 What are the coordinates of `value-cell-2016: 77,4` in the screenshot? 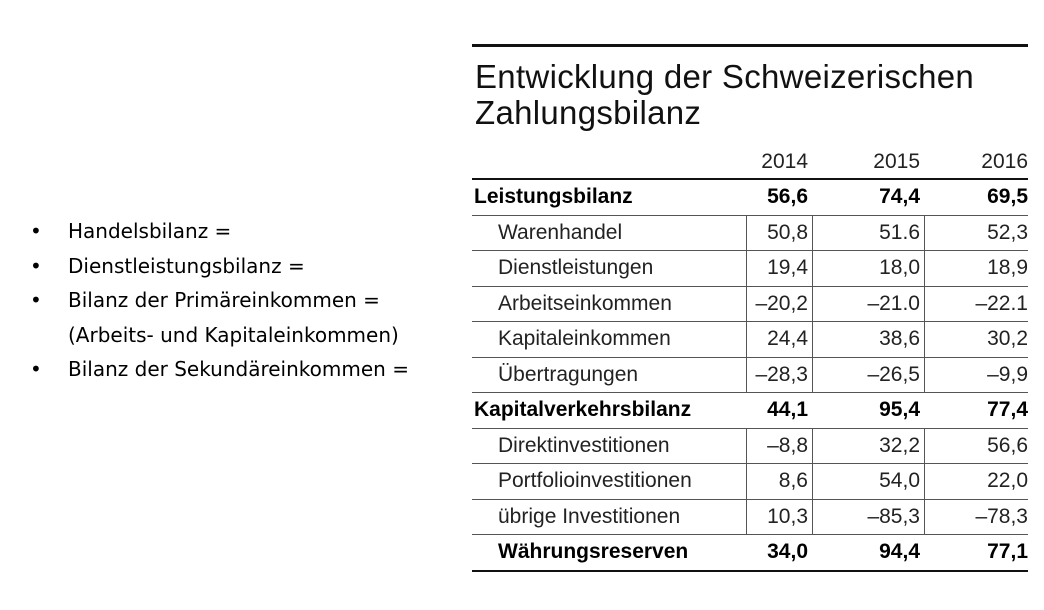 It's located at (1007, 410).